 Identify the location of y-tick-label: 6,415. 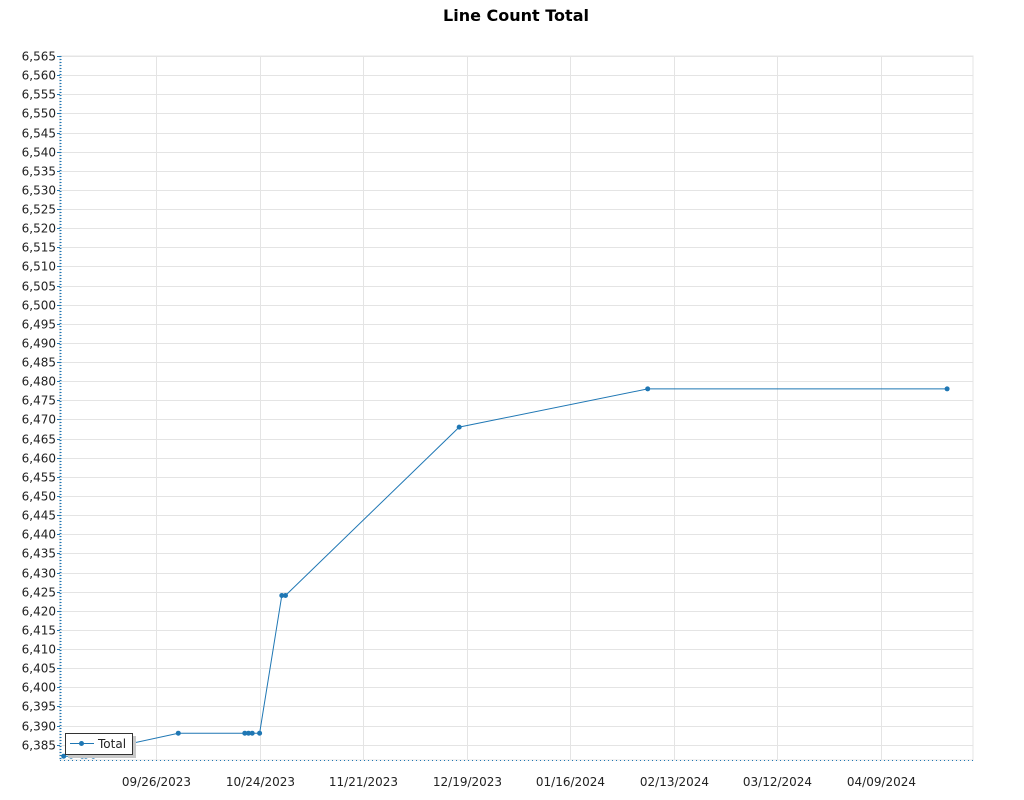
(39, 631).